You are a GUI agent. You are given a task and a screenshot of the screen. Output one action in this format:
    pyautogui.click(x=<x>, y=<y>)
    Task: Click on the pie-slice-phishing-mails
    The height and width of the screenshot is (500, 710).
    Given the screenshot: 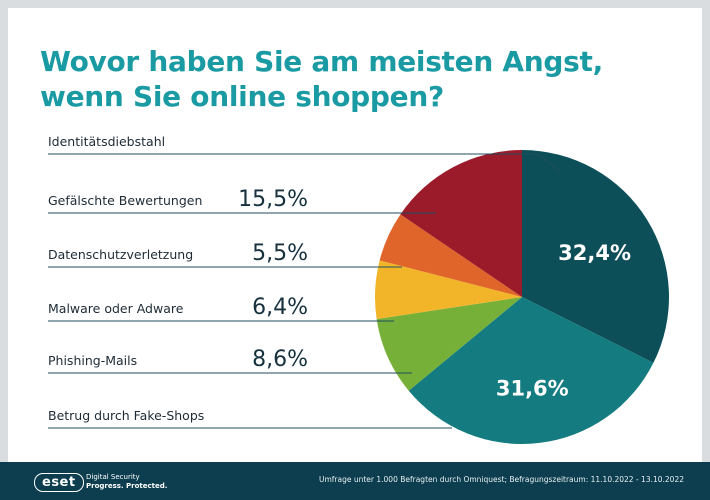 What is the action you would take?
    pyautogui.click(x=449, y=344)
    